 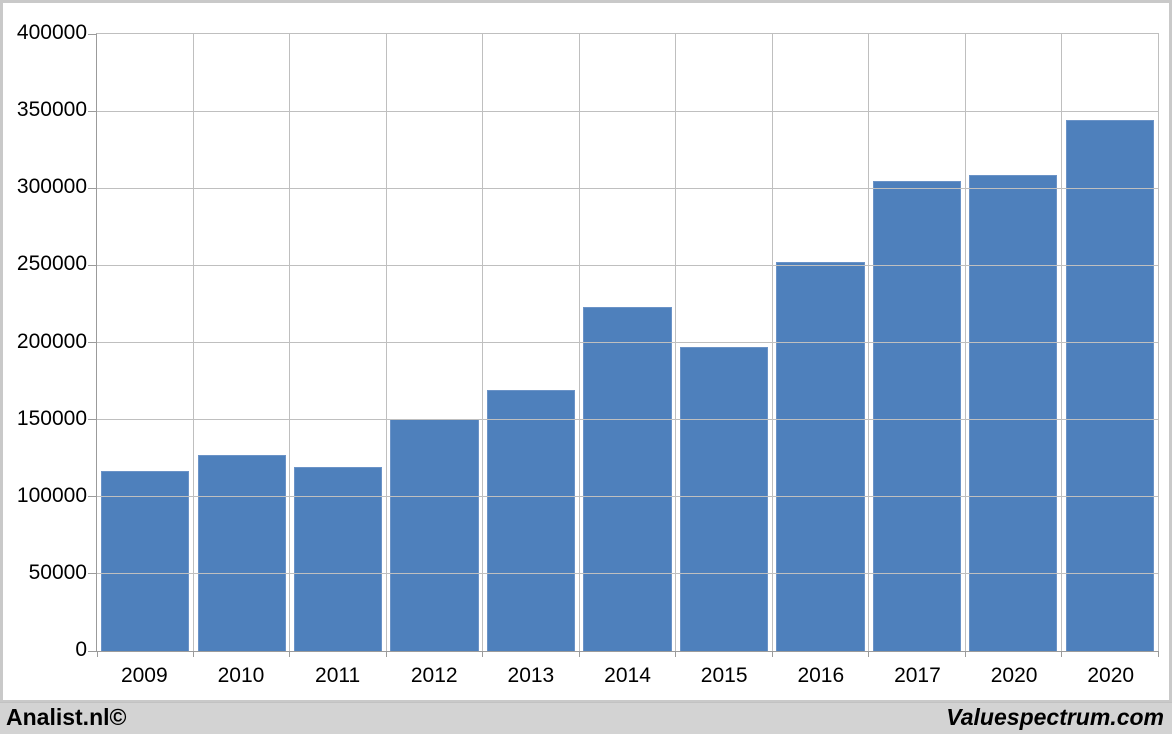 What do you see at coordinates (57, 572) in the screenshot?
I see `y-tick-label-50000: 50000` at bounding box center [57, 572].